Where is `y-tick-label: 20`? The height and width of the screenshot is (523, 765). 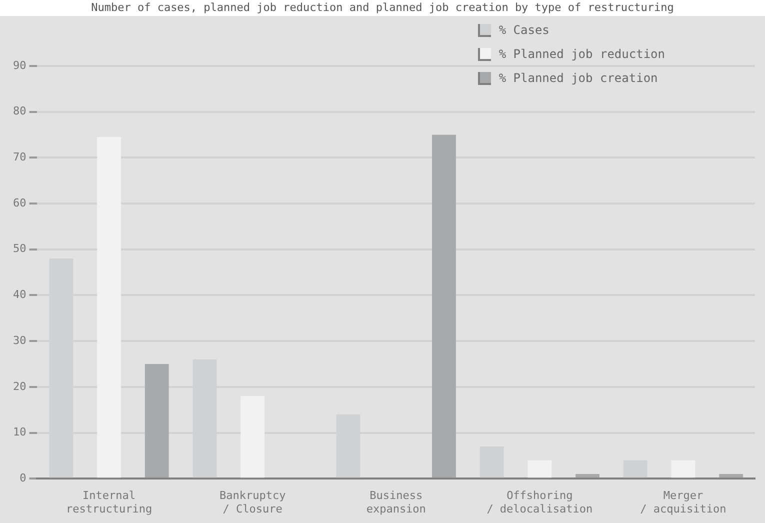
y-tick-label: 20 is located at coordinates (19, 386).